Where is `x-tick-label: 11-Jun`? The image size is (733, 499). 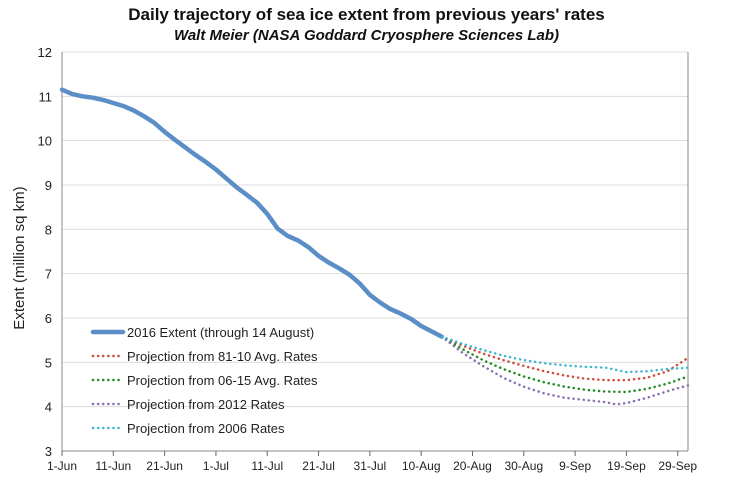
x-tick-label: 11-Jun is located at coordinates (113, 466).